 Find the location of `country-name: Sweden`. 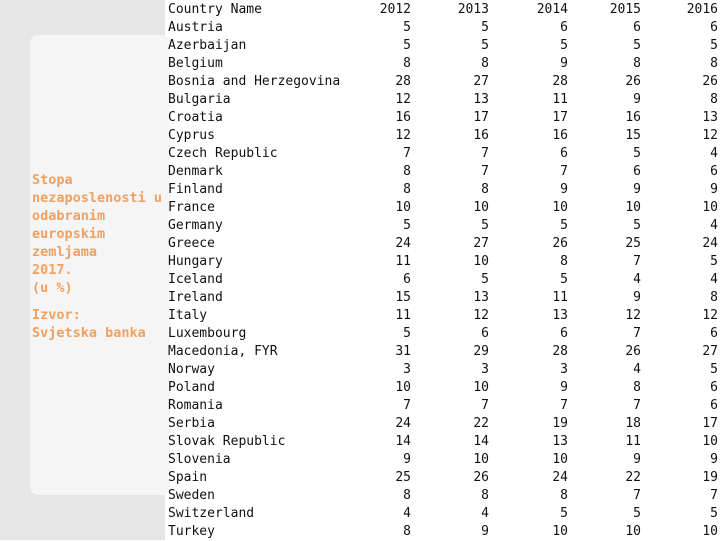

country-name: Sweden is located at coordinates (191, 495).